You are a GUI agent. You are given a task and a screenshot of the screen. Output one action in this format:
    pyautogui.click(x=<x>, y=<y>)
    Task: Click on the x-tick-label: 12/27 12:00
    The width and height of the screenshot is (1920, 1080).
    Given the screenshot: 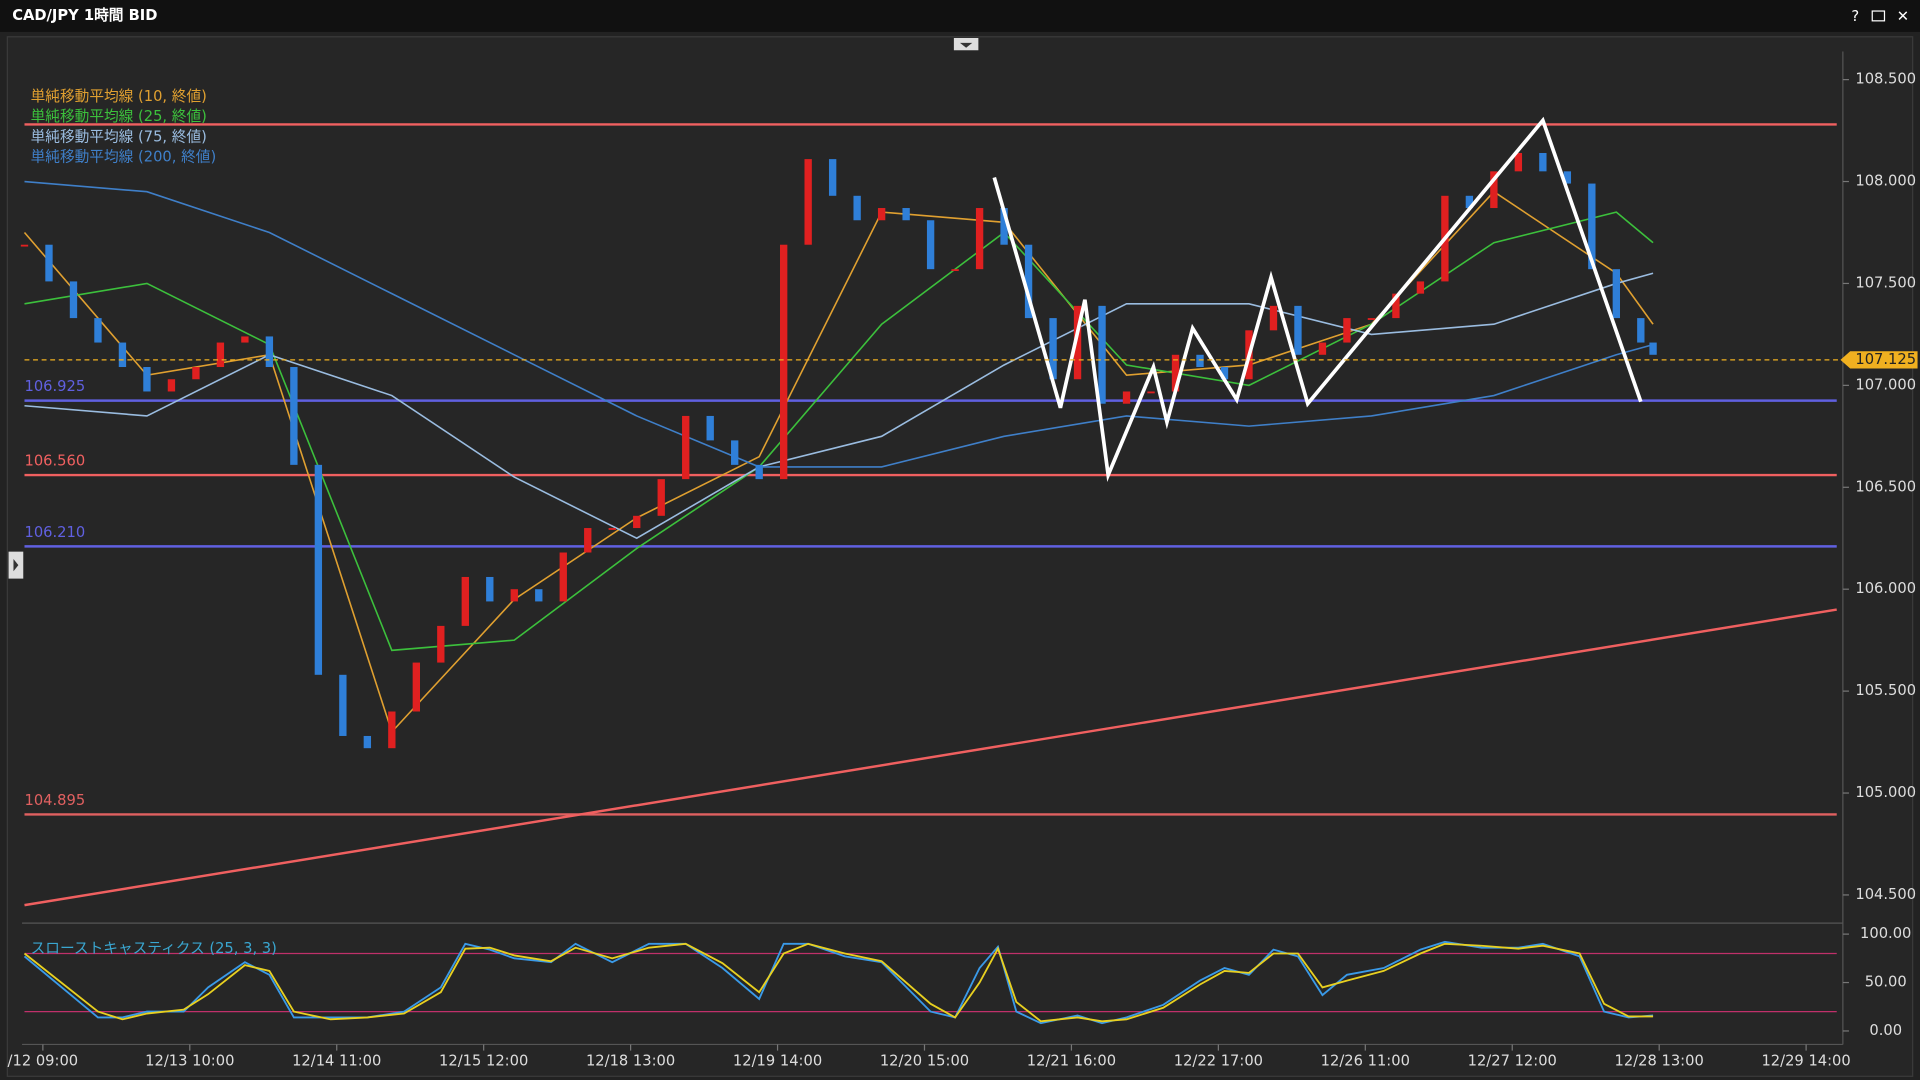 What is the action you would take?
    pyautogui.click(x=1512, y=1061)
    